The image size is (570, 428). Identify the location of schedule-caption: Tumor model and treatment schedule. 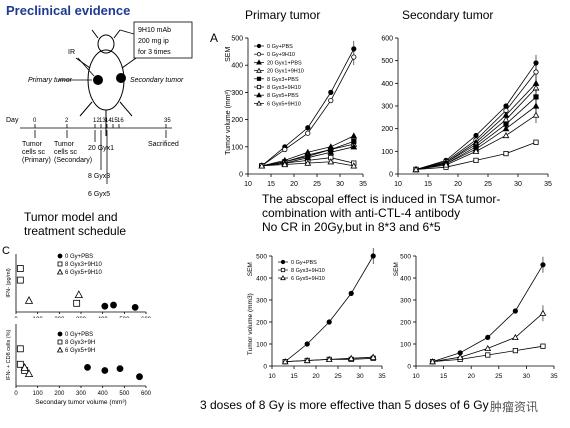
(75, 224).